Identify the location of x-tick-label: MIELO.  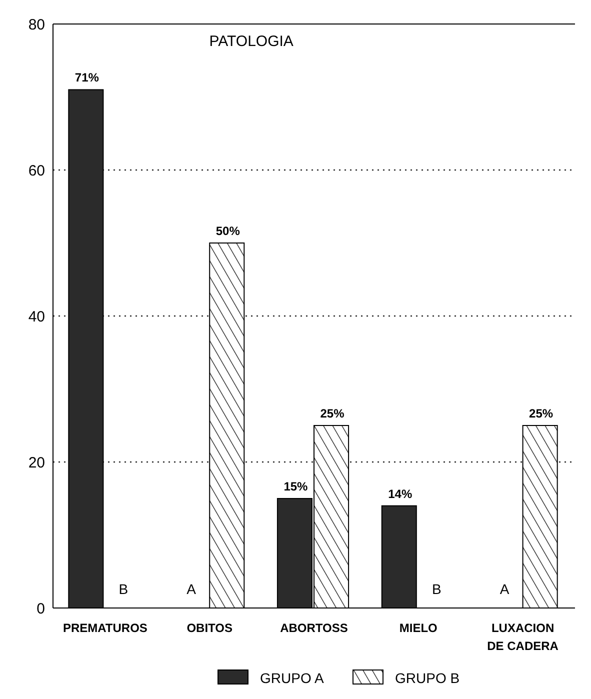
(418, 628).